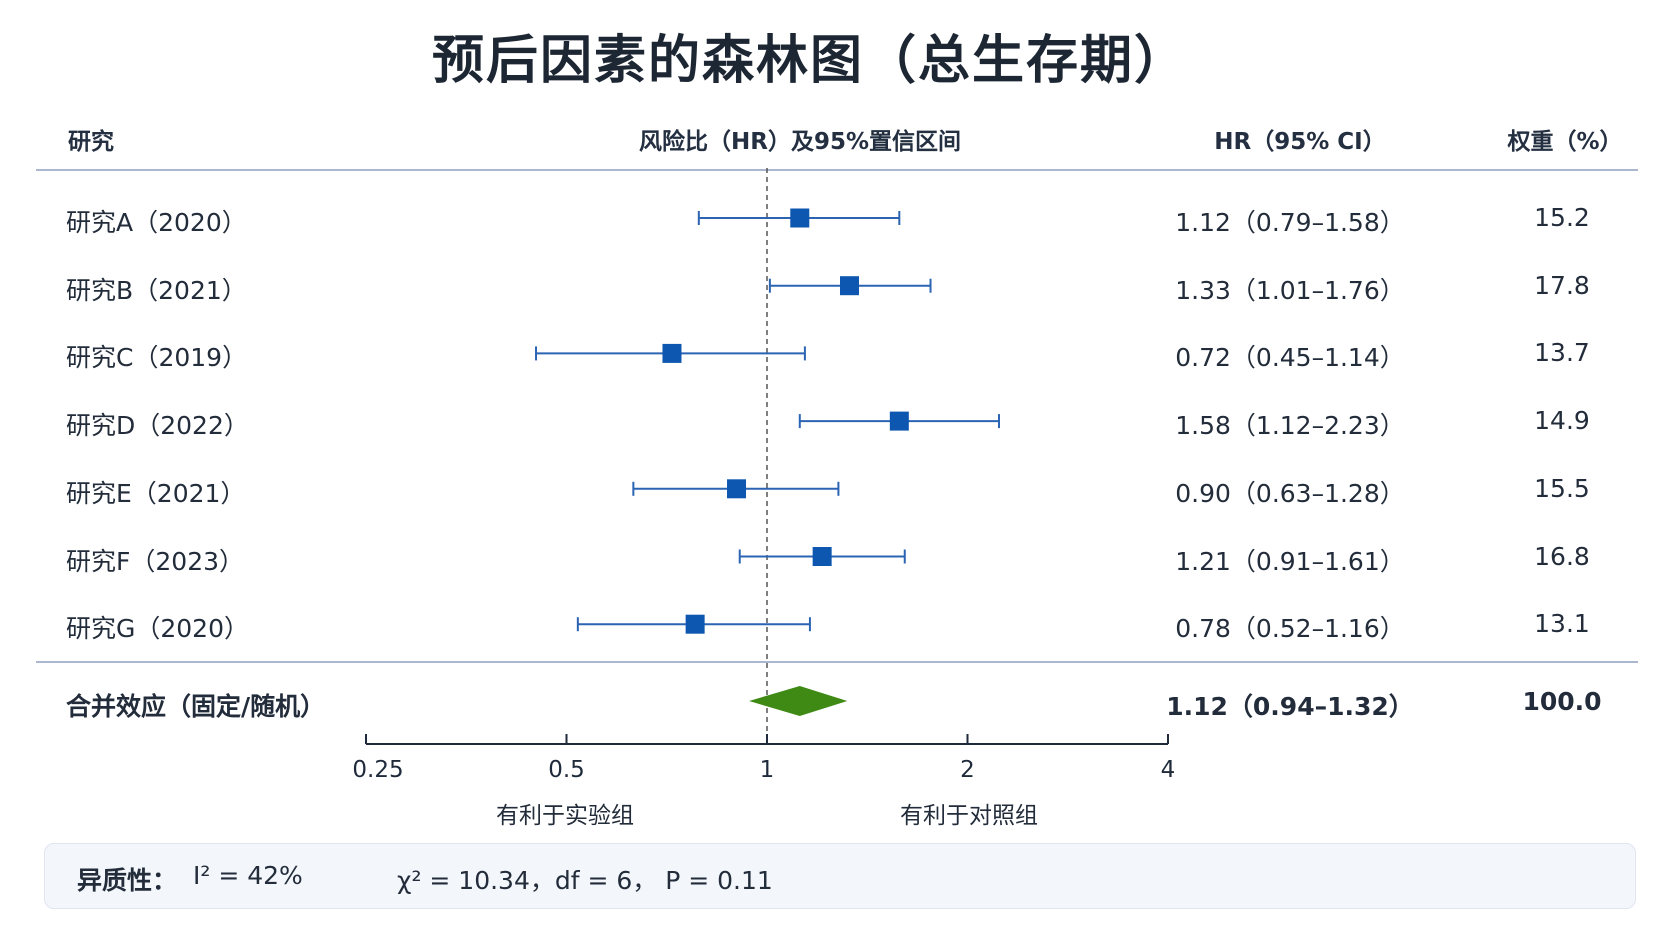 The height and width of the screenshot is (941, 1672). I want to click on header-weight: 权重（%）, so click(1565, 142).